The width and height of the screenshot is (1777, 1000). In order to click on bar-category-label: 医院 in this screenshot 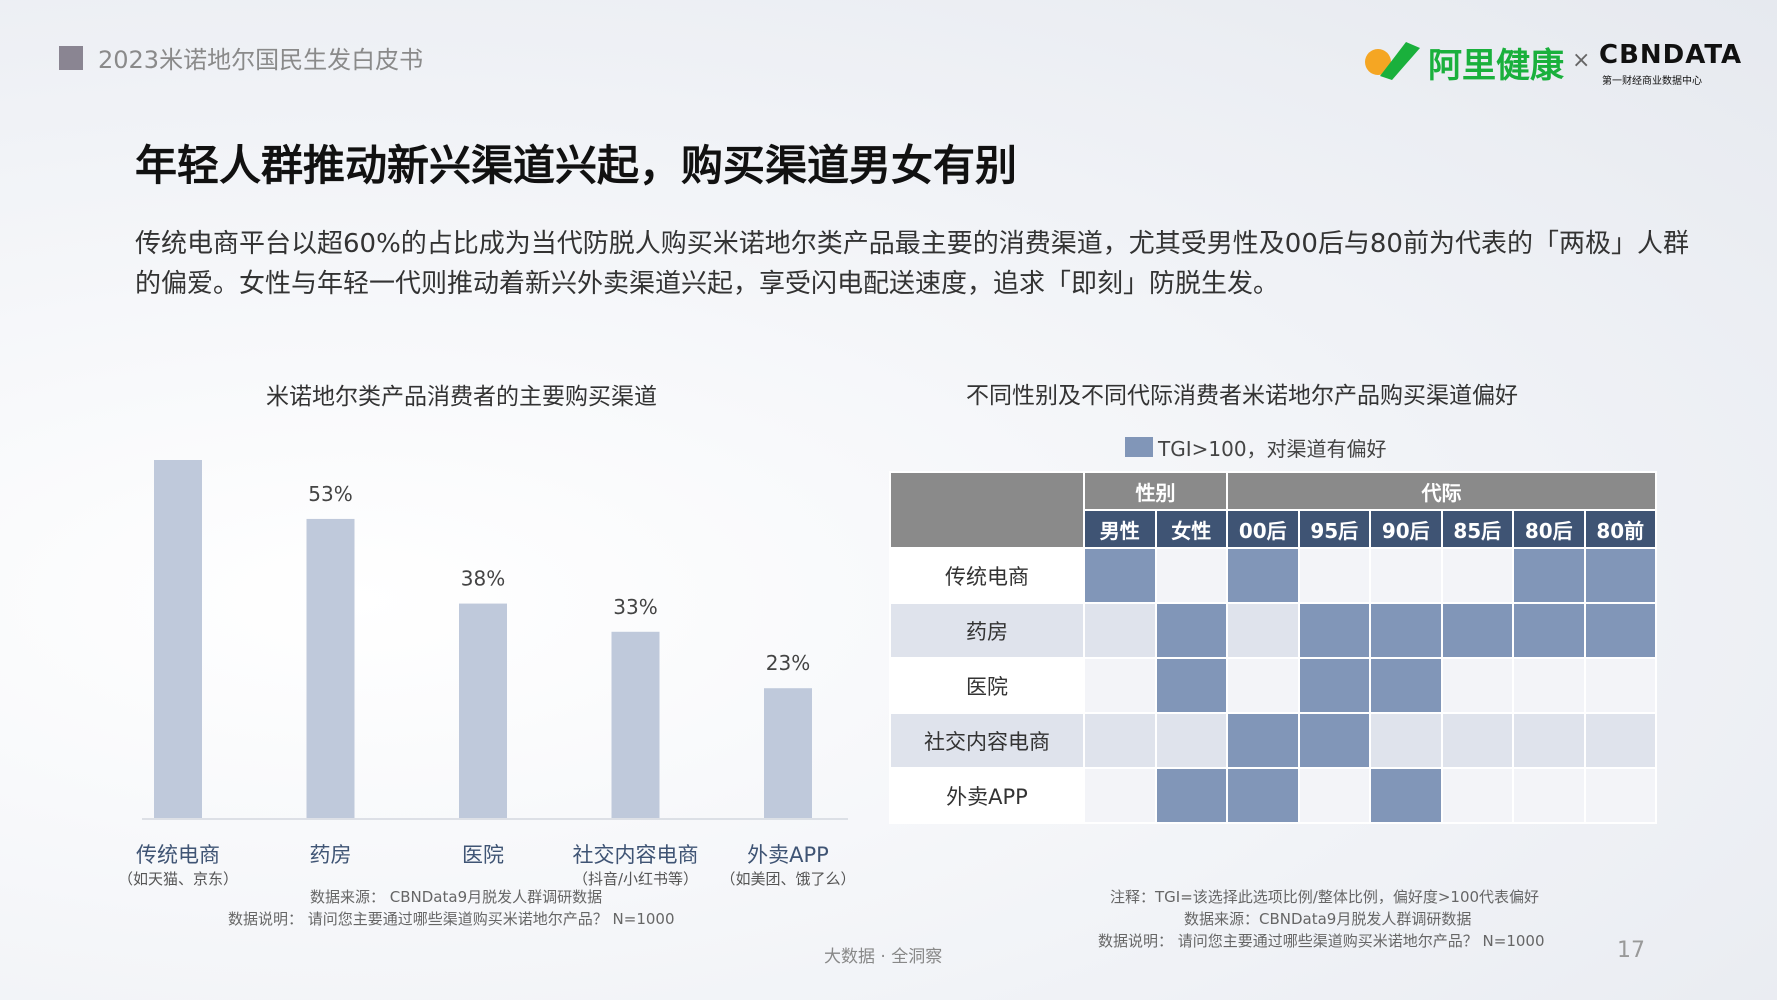, I will do `click(483, 855)`.